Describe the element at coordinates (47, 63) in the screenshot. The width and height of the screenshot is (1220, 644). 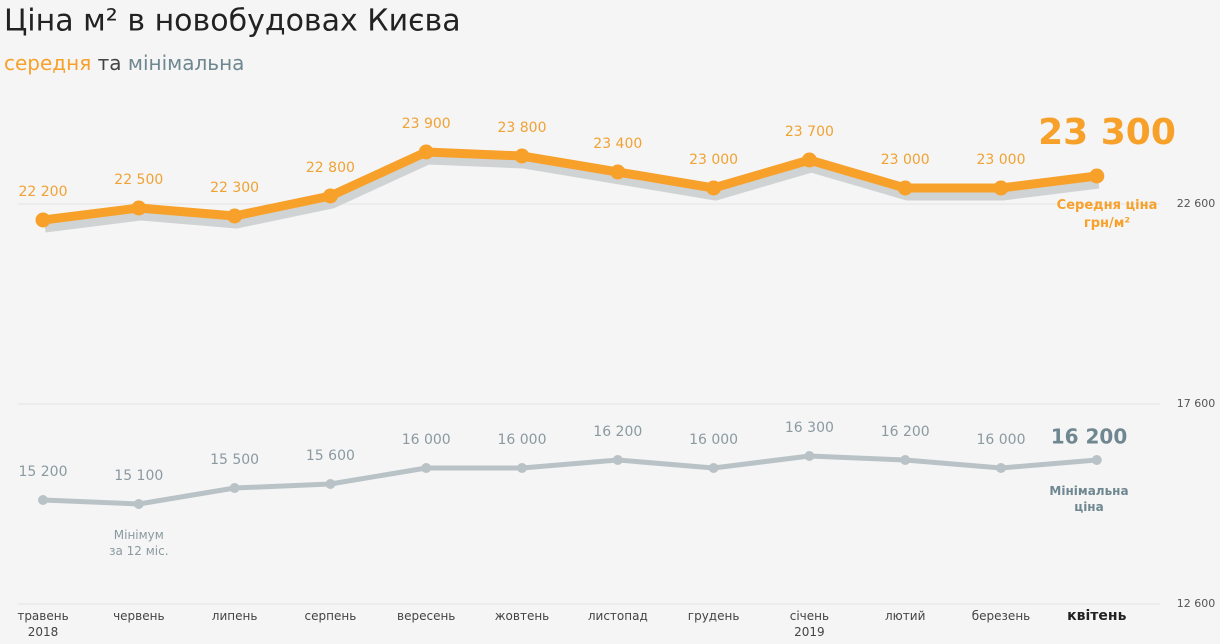
I see `subtitle-part: середня` at that location.